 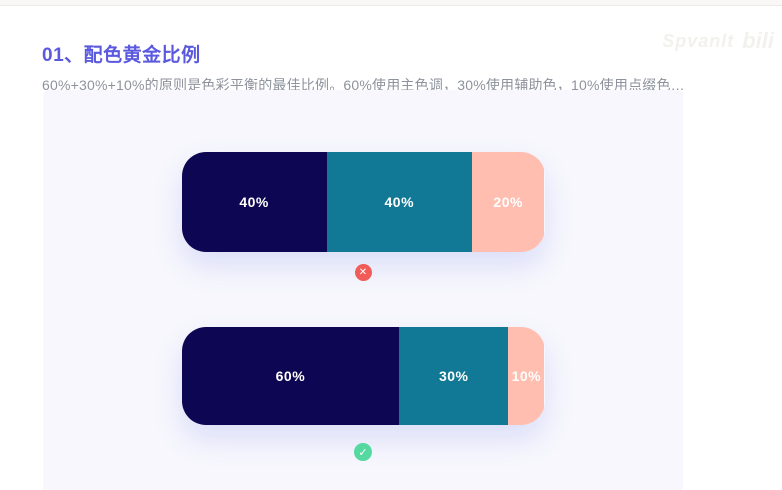 I want to click on bar-segment-accent: 10%, so click(x=526, y=376).